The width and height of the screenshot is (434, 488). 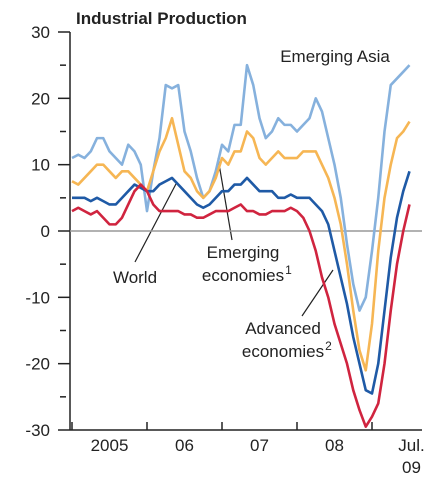 What do you see at coordinates (411, 467) in the screenshot?
I see `x-tick-label-line: 09` at bounding box center [411, 467].